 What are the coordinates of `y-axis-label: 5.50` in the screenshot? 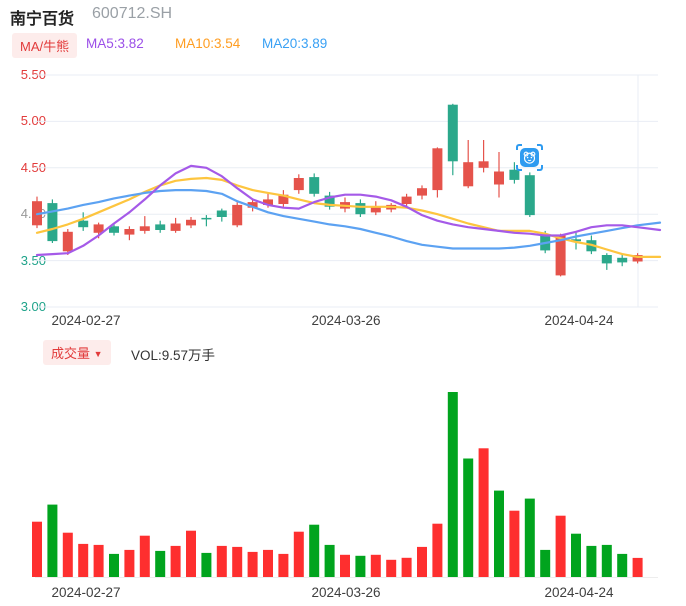 It's located at (33, 74).